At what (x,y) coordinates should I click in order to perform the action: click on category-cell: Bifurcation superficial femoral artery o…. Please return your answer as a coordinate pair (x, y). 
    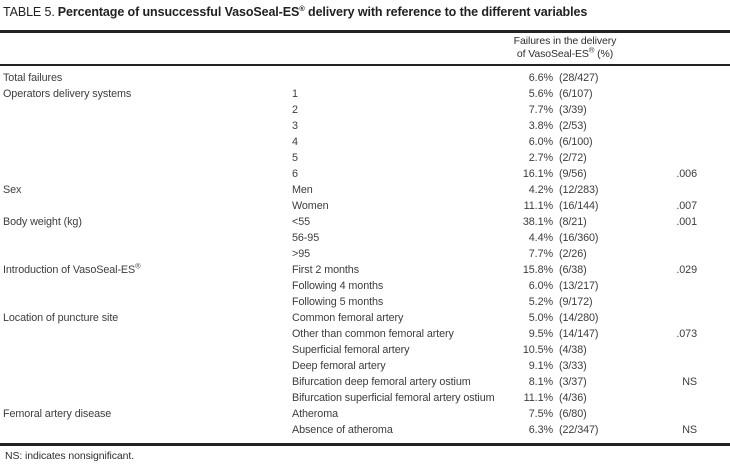
    Looking at the image, I should click on (393, 398).